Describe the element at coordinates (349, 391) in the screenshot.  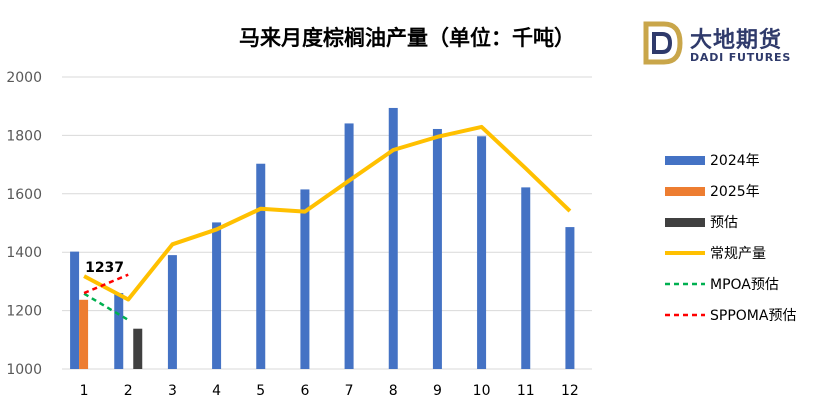
I see `x-tick-label: 7` at that location.